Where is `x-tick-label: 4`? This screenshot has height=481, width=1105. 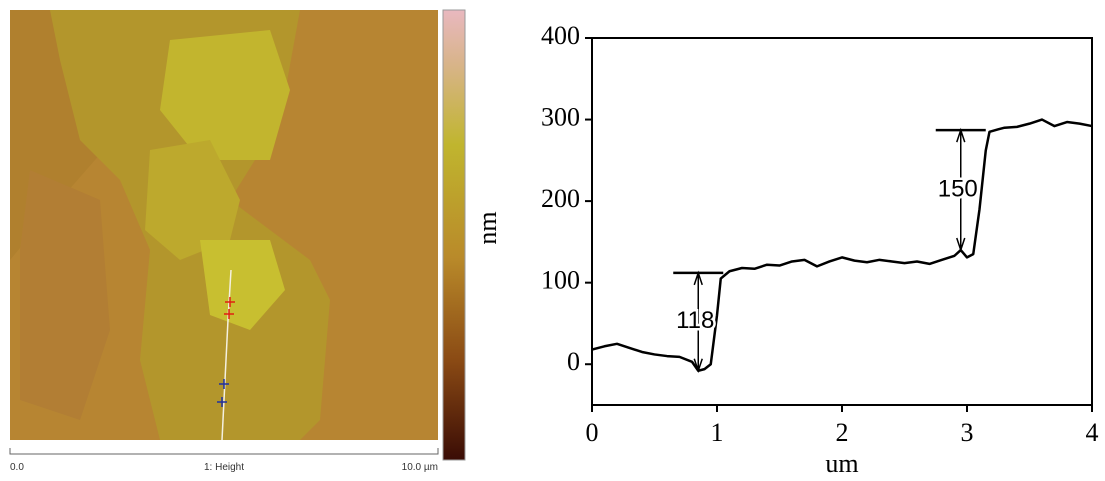
x-tick-label: 4 is located at coordinates (1092, 432).